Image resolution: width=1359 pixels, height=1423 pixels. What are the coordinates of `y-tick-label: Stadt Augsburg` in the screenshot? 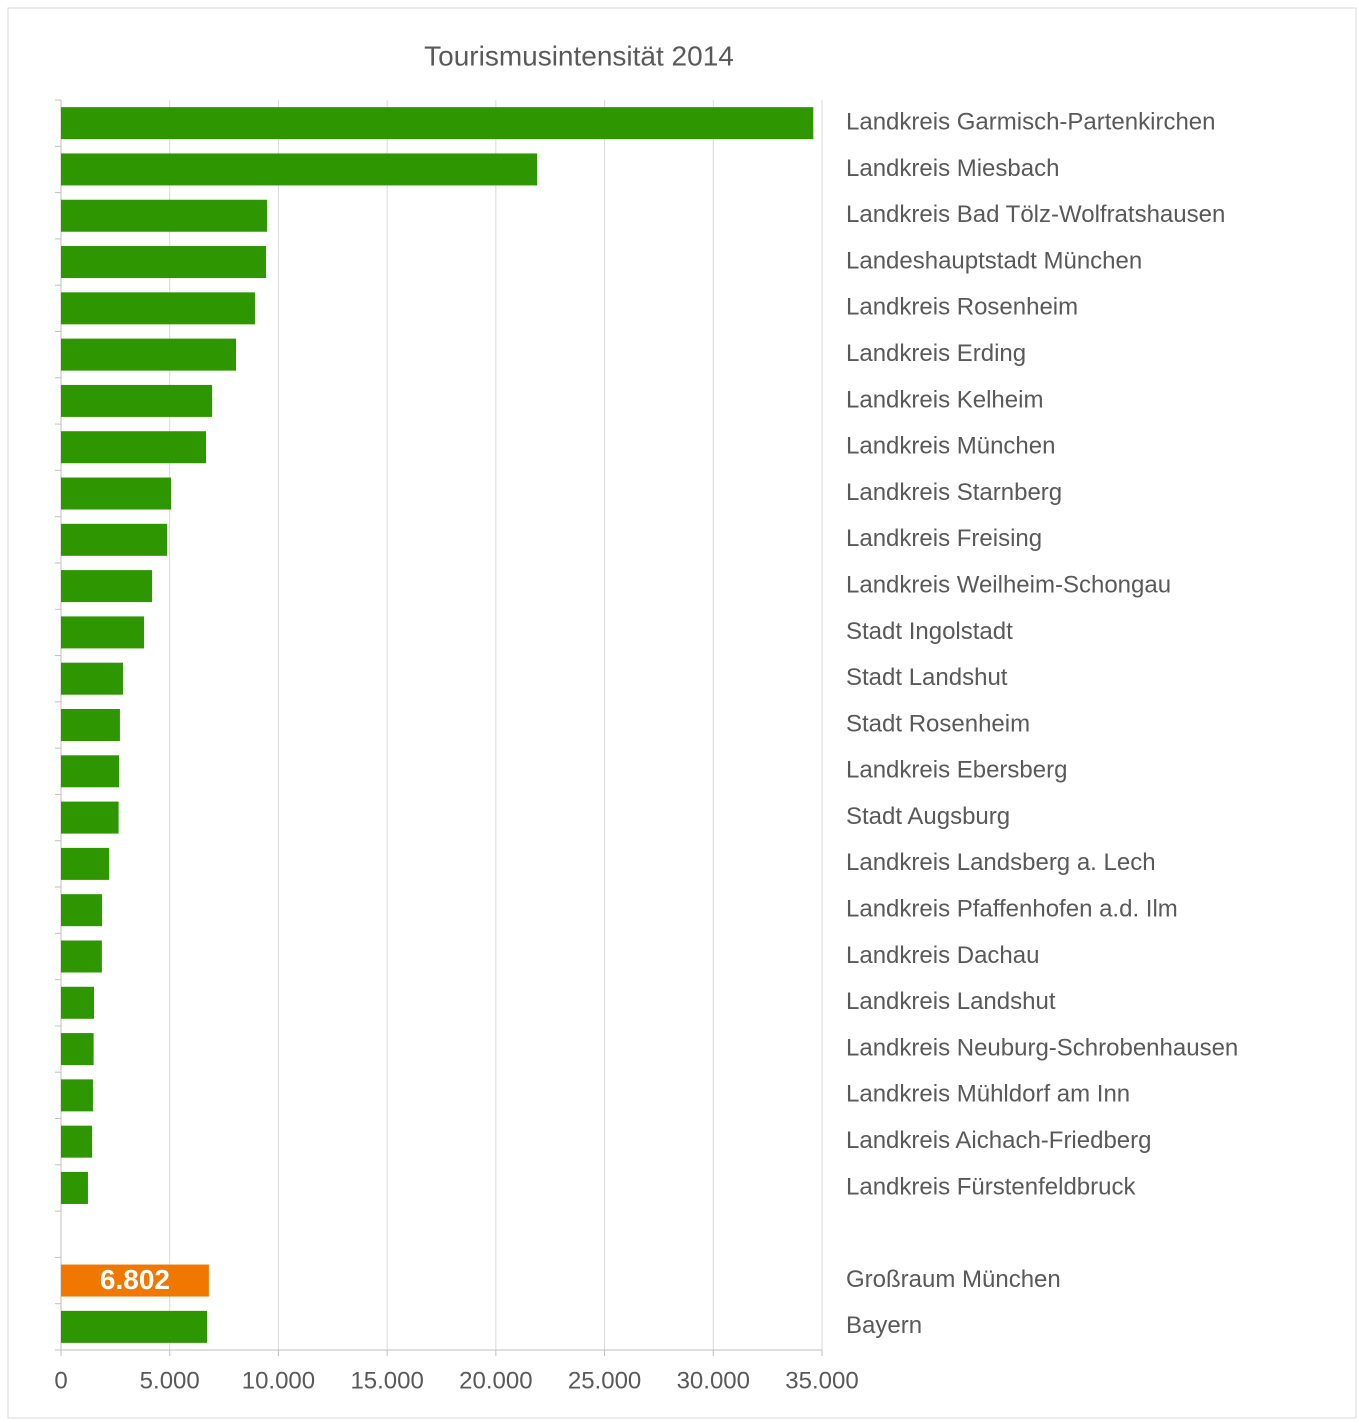 It's located at (928, 816).